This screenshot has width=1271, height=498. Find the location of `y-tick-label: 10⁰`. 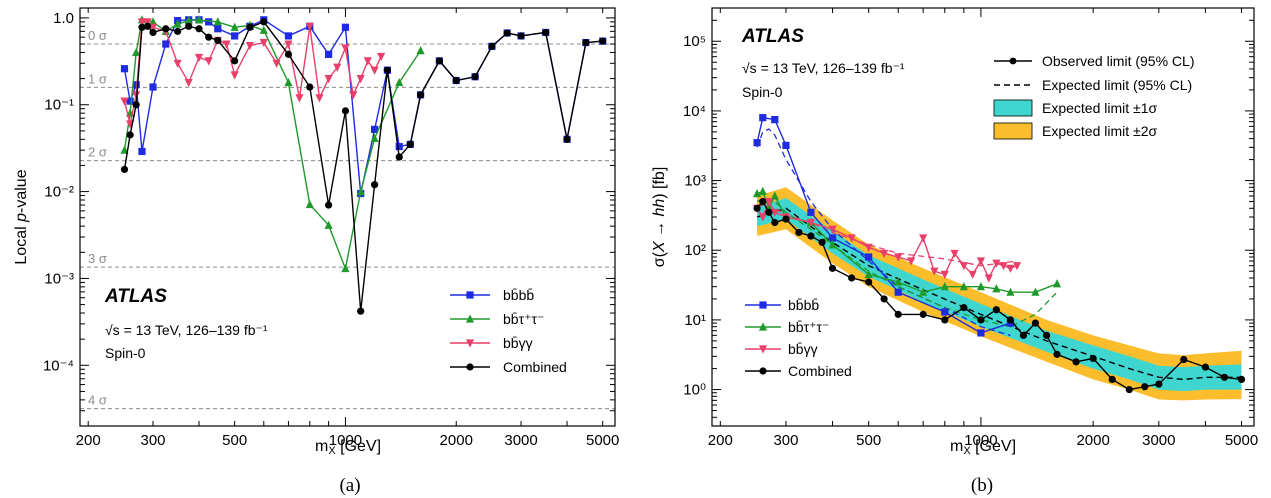

y-tick-label: 10⁰ is located at coordinates (694, 390).